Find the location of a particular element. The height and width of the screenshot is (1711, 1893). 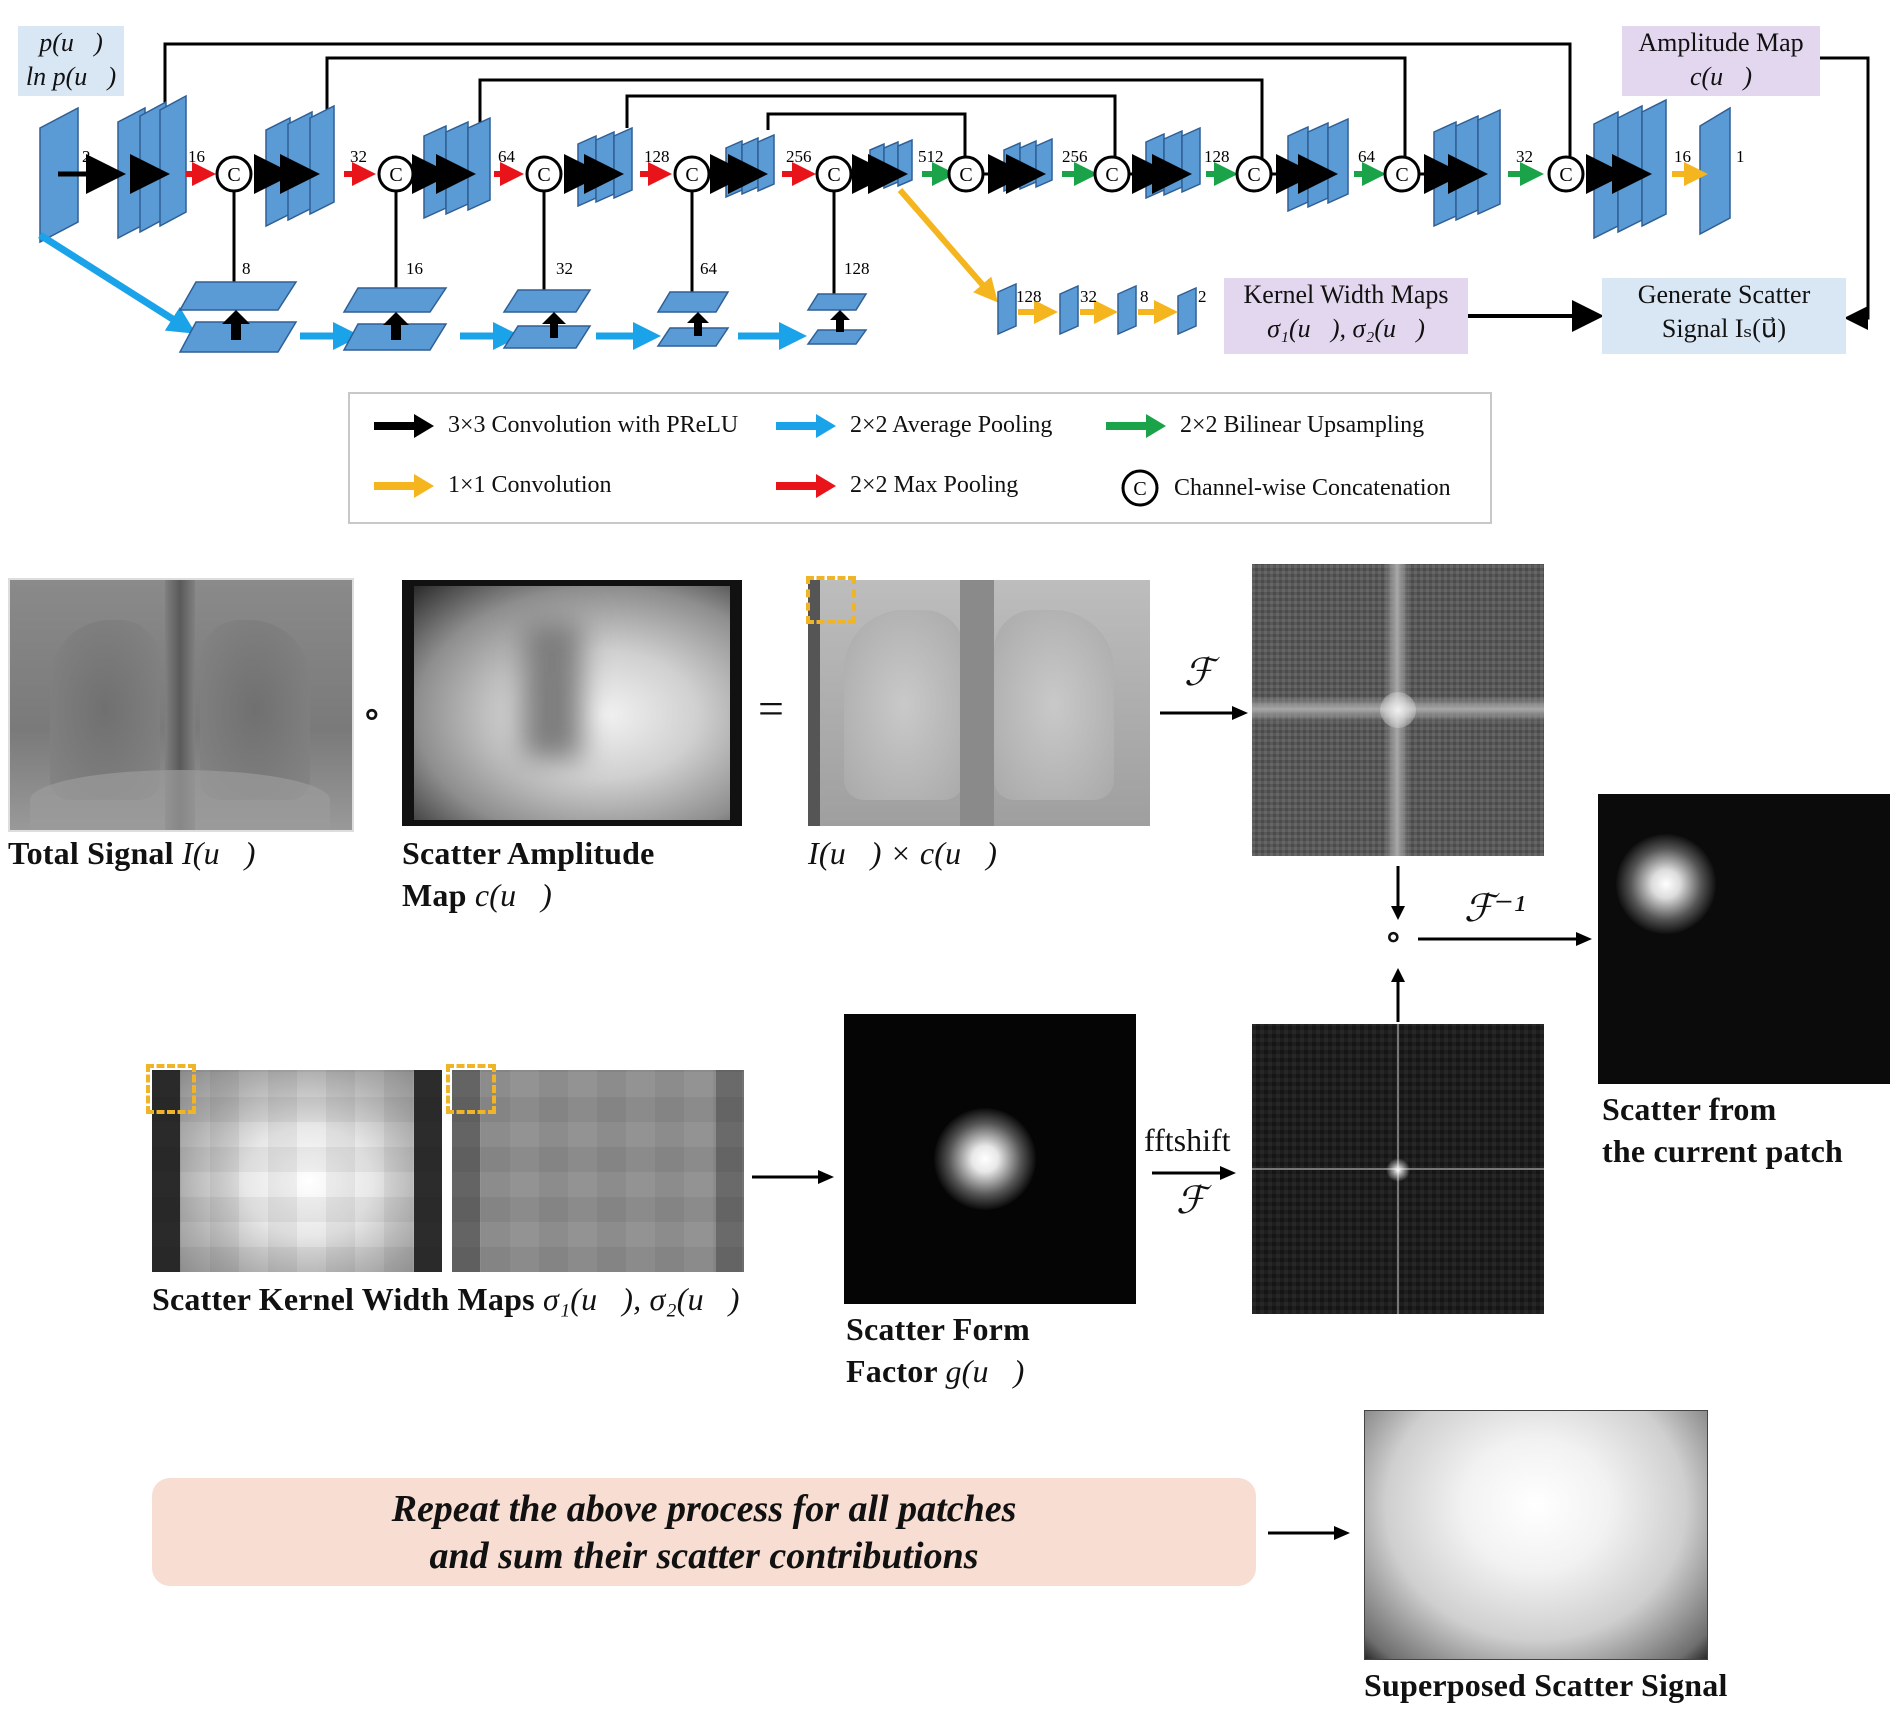

kernel-maps-caption: Scatter Kernel Width Maps σ₁(u⃗), σ₂(u⃗) is located at coordinates (446, 1299).